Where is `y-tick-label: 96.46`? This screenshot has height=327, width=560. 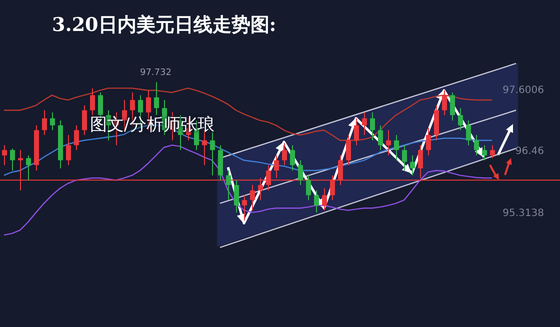 y-tick-label: 96.46 is located at coordinates (529, 152).